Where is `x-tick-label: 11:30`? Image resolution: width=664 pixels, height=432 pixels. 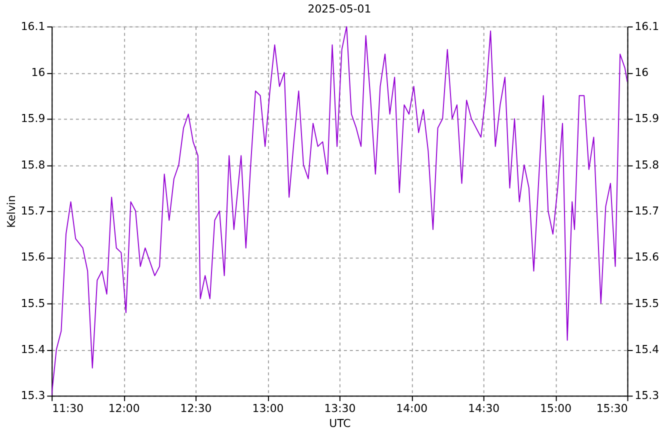
x-tick-label: 11:30 is located at coordinates (68, 409).